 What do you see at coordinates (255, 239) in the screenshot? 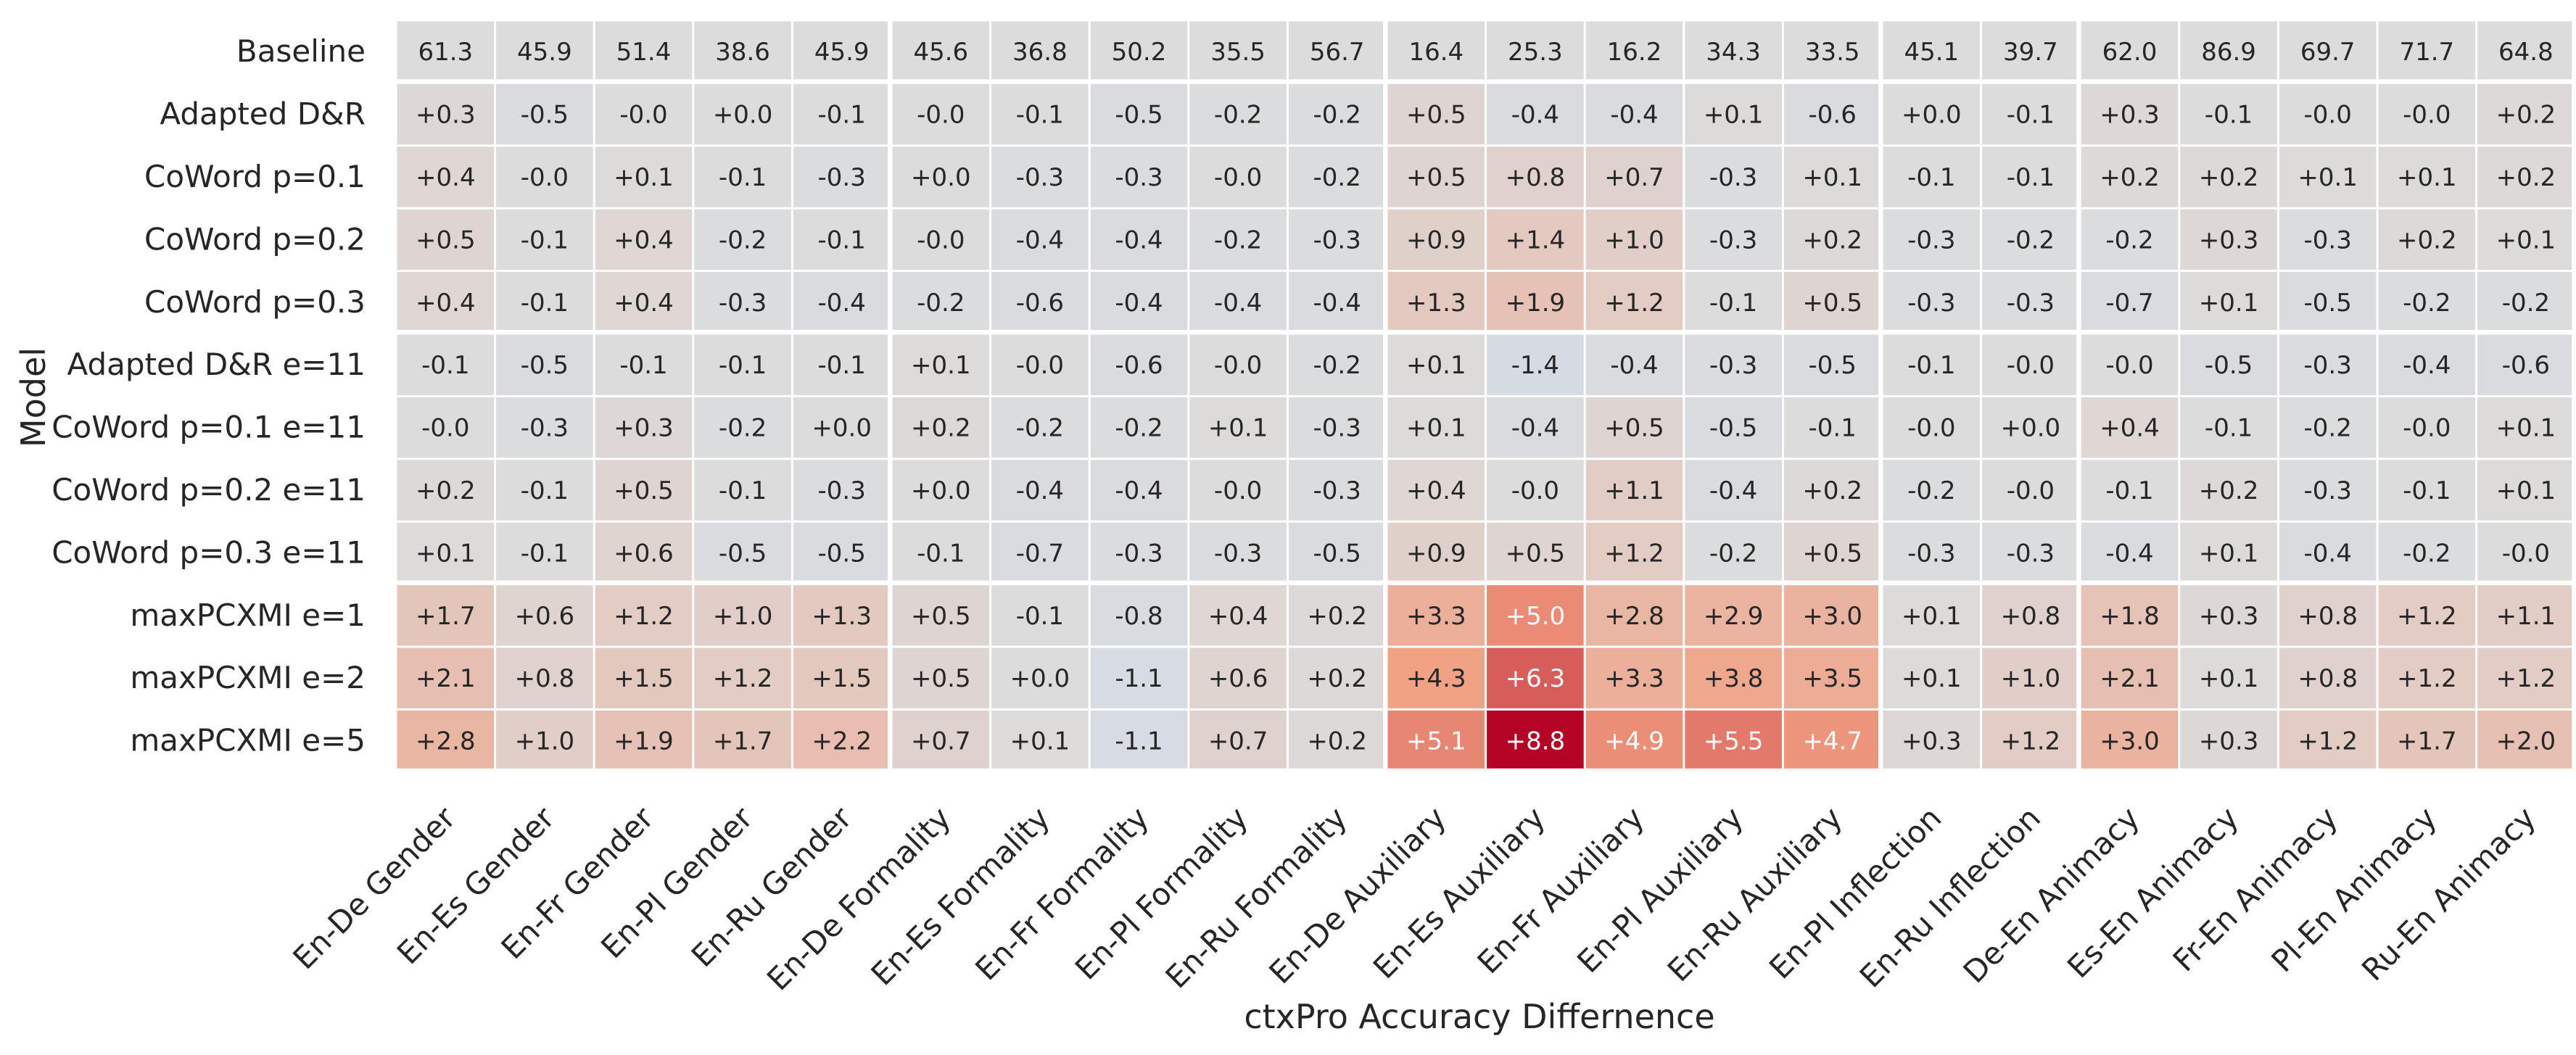
I see `row-label: CoWord p=0.2` at bounding box center [255, 239].